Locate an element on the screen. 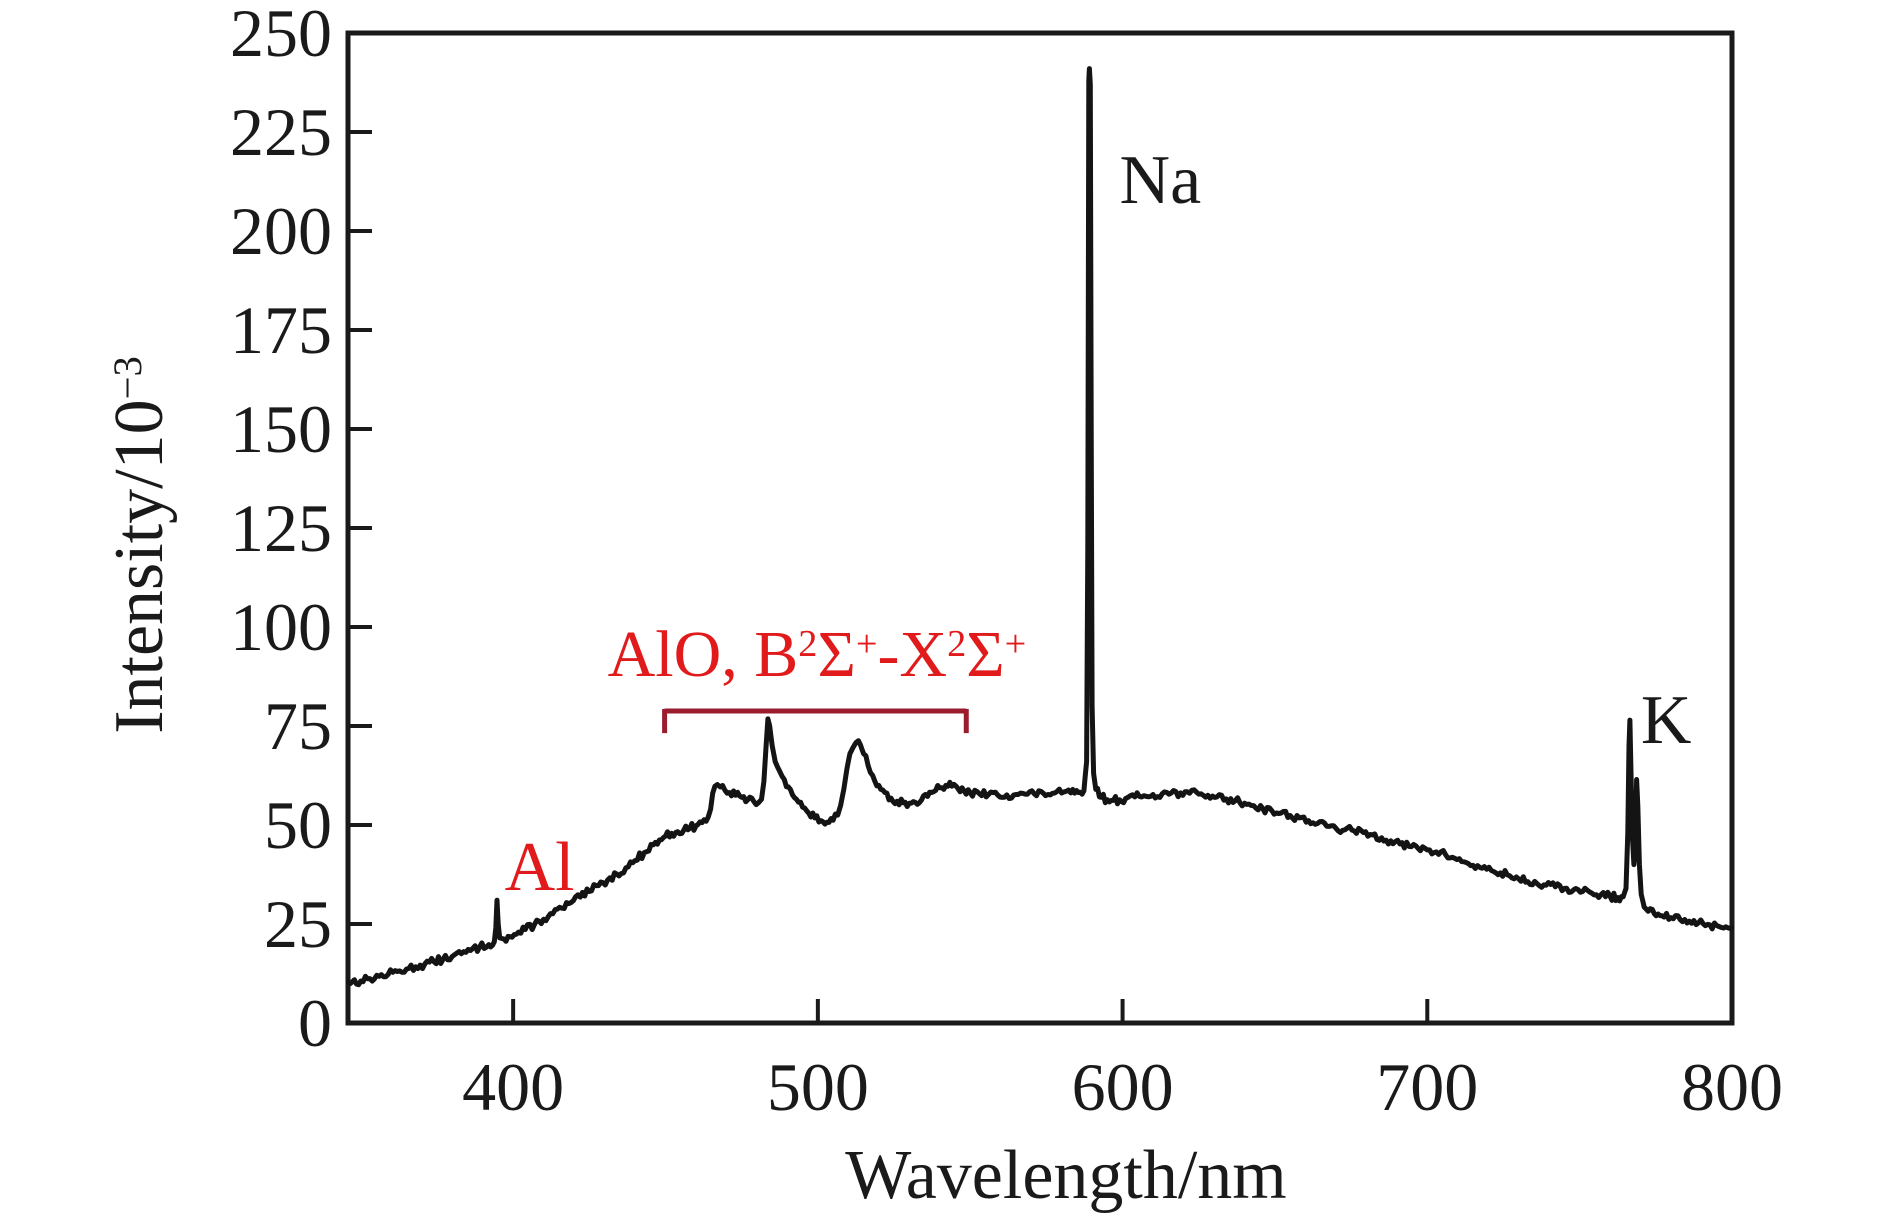 The height and width of the screenshot is (1214, 1890). text-run: -X is located at coordinates (912, 654).